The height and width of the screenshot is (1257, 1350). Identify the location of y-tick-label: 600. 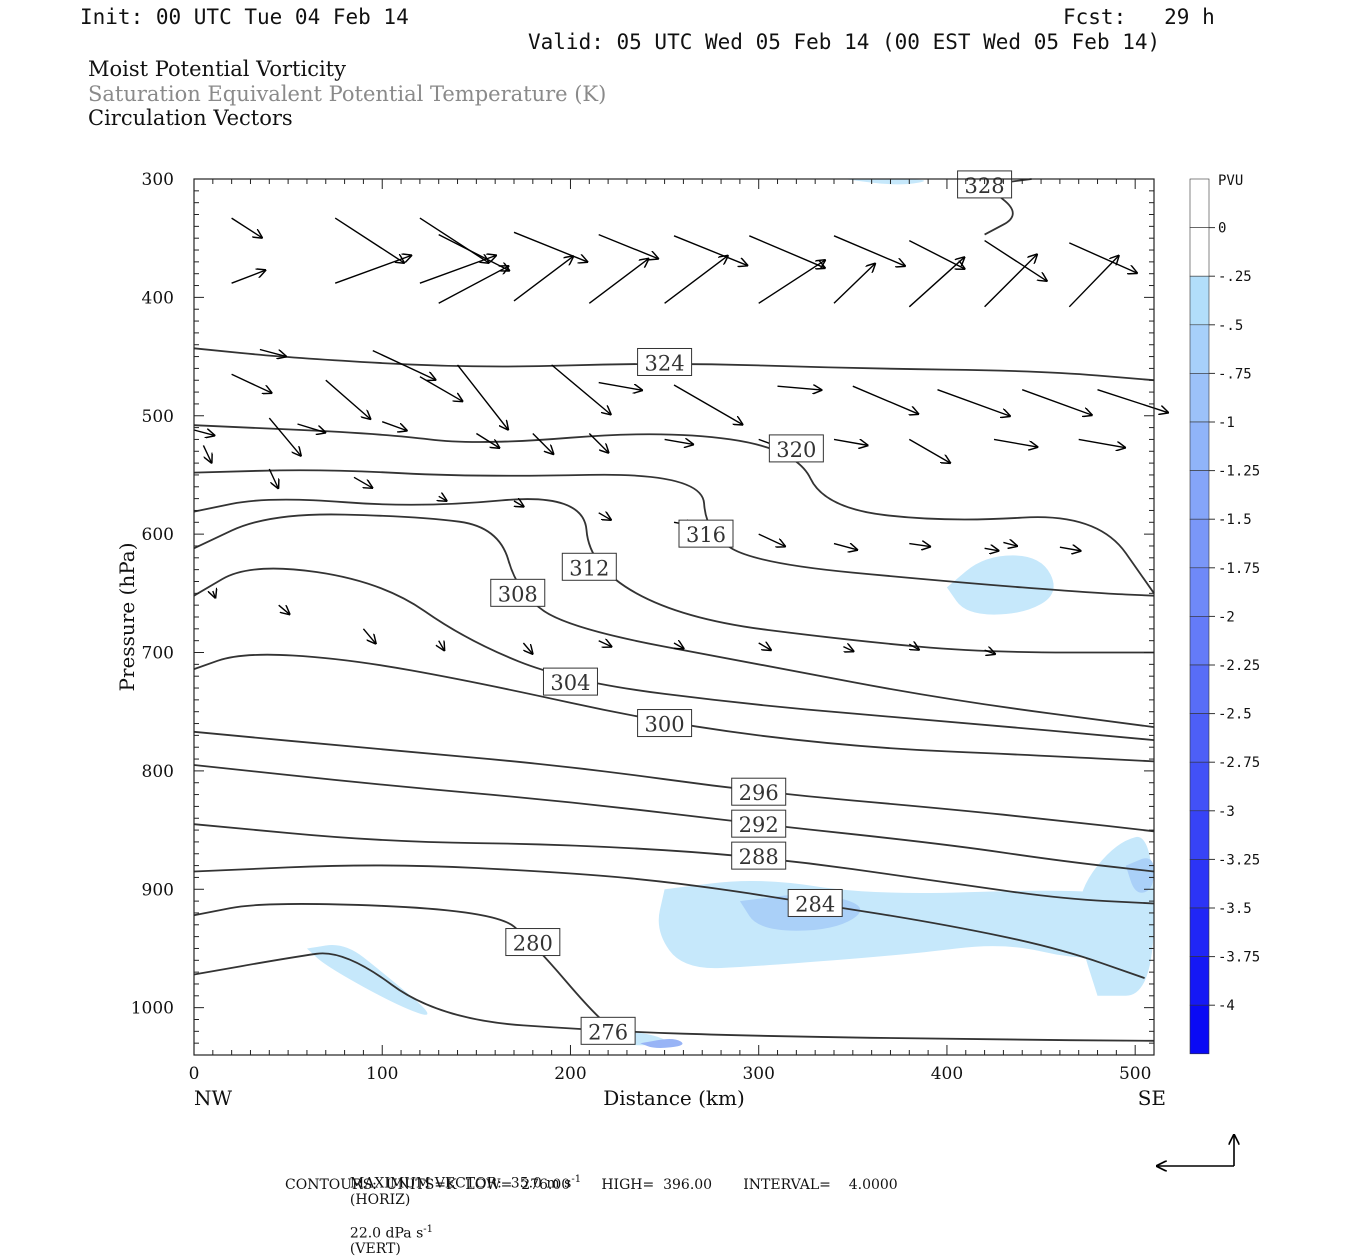
(158, 535).